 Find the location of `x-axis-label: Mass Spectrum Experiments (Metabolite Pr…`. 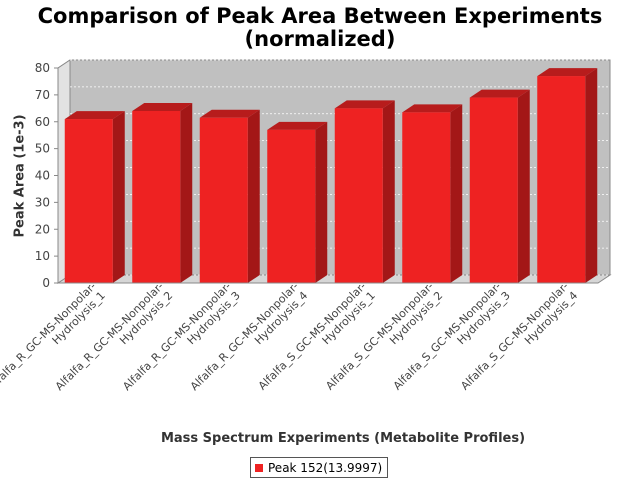

x-axis-label: Mass Spectrum Experiments (Metabolite Pr… is located at coordinates (343, 438).